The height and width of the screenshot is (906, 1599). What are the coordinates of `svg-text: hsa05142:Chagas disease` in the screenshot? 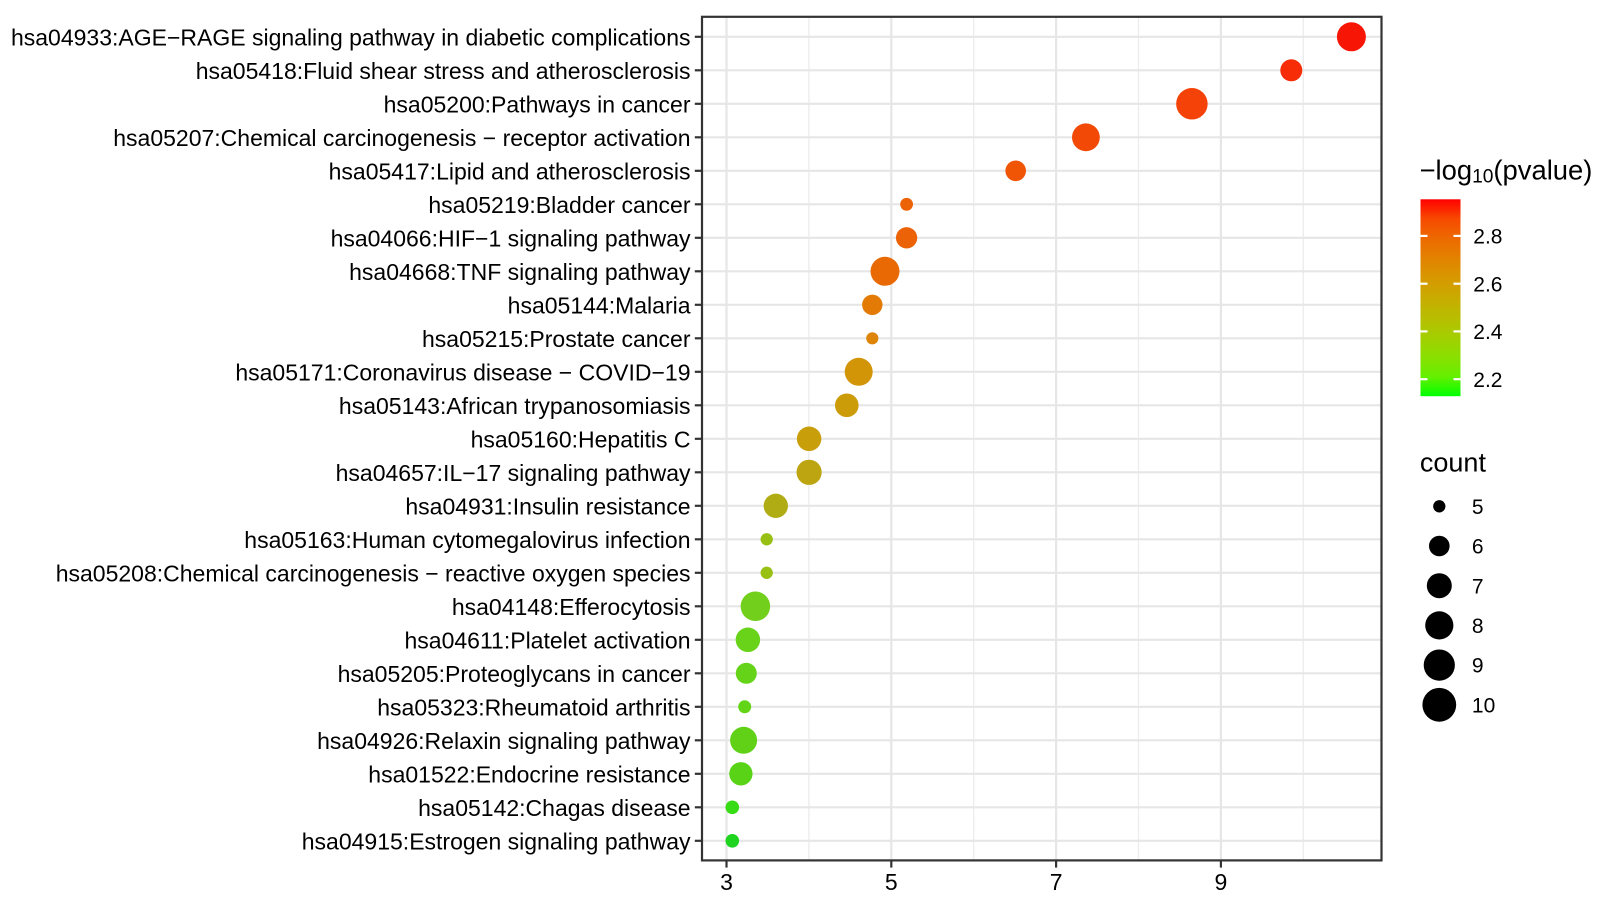 It's located at (554, 808).